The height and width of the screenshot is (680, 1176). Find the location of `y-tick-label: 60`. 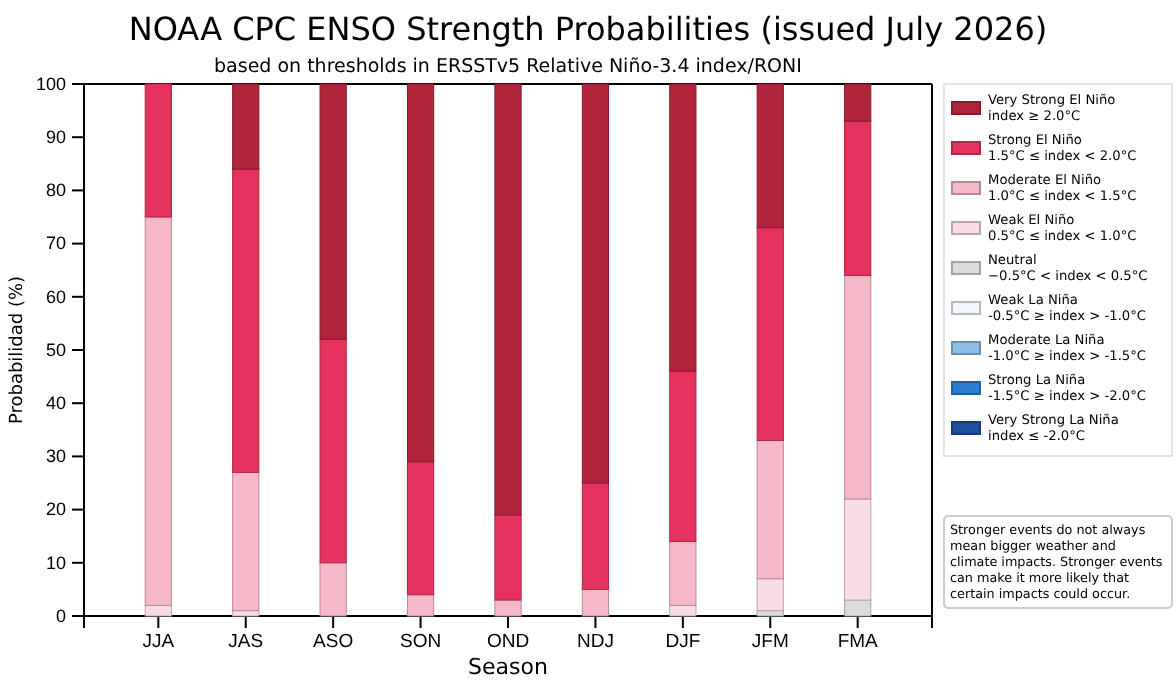

y-tick-label: 60 is located at coordinates (55, 296).